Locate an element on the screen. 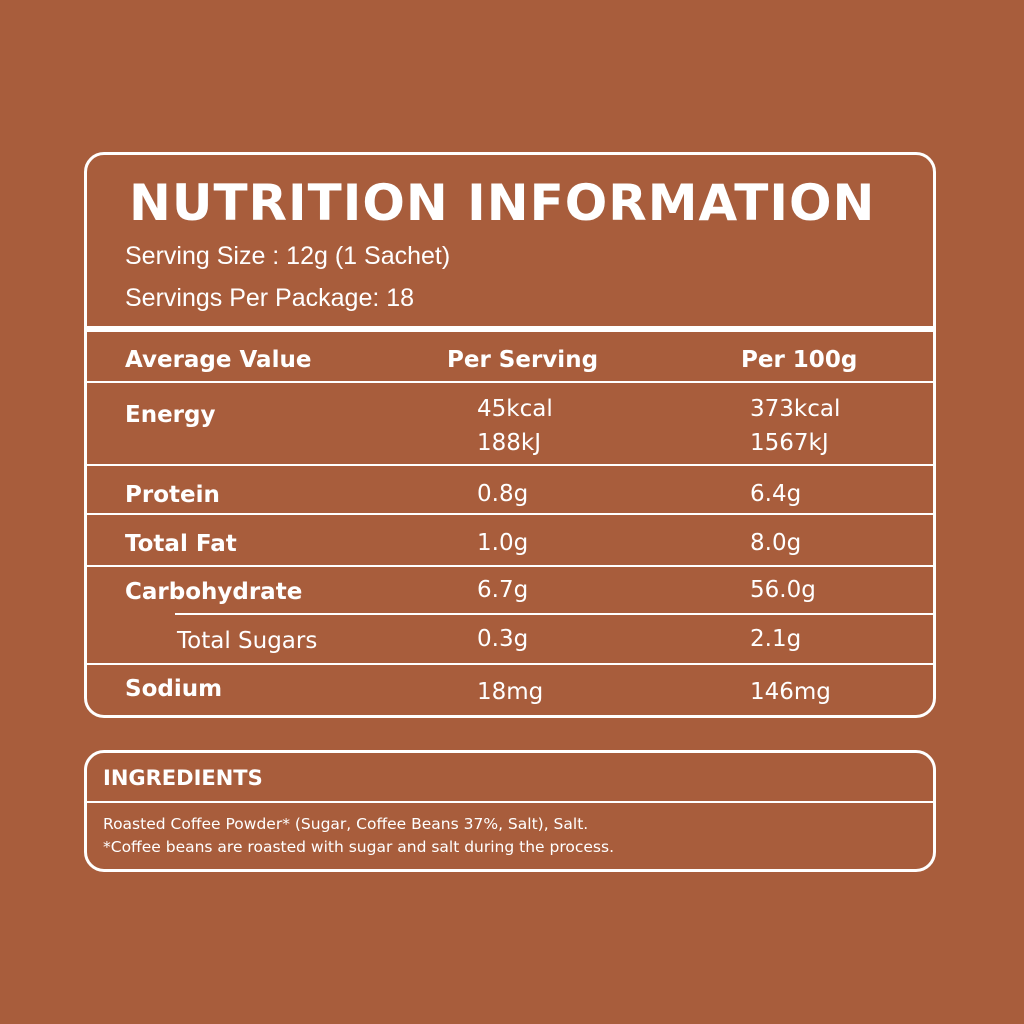  total-sugars-per-100g: 2.1g is located at coordinates (776, 639).